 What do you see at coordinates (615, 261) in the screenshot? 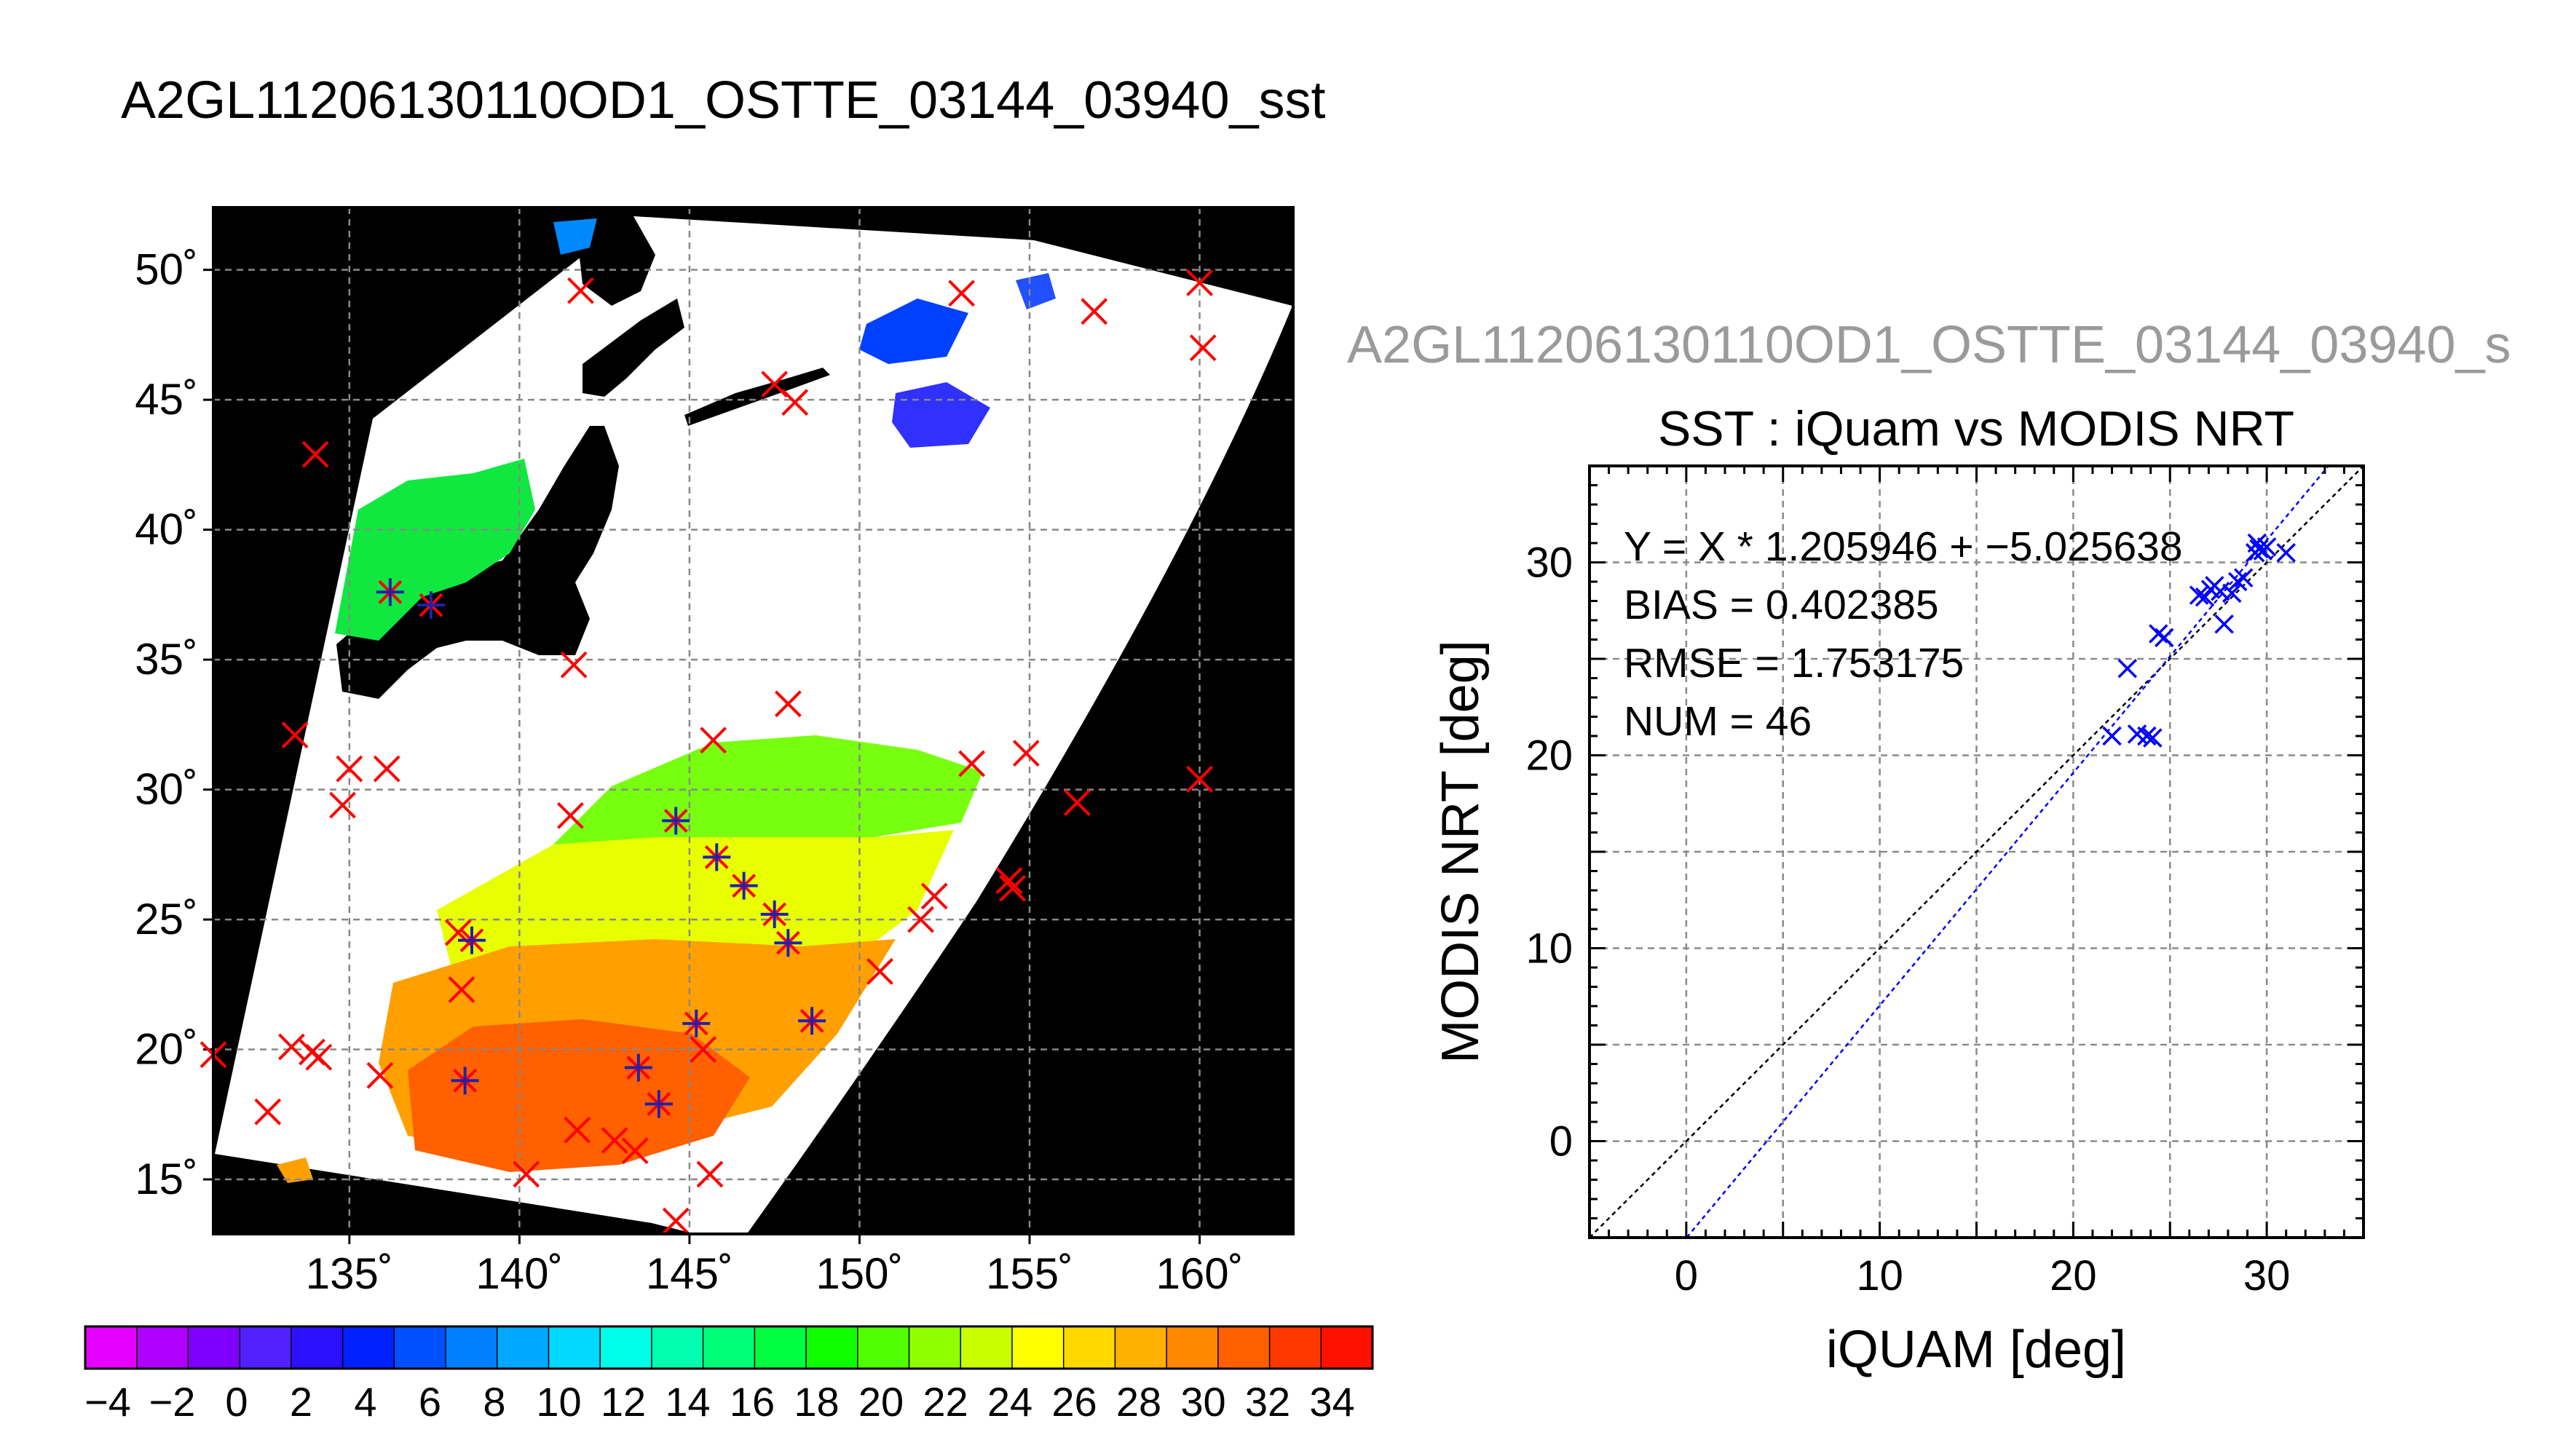
I see `land-sakhalin` at bounding box center [615, 261].